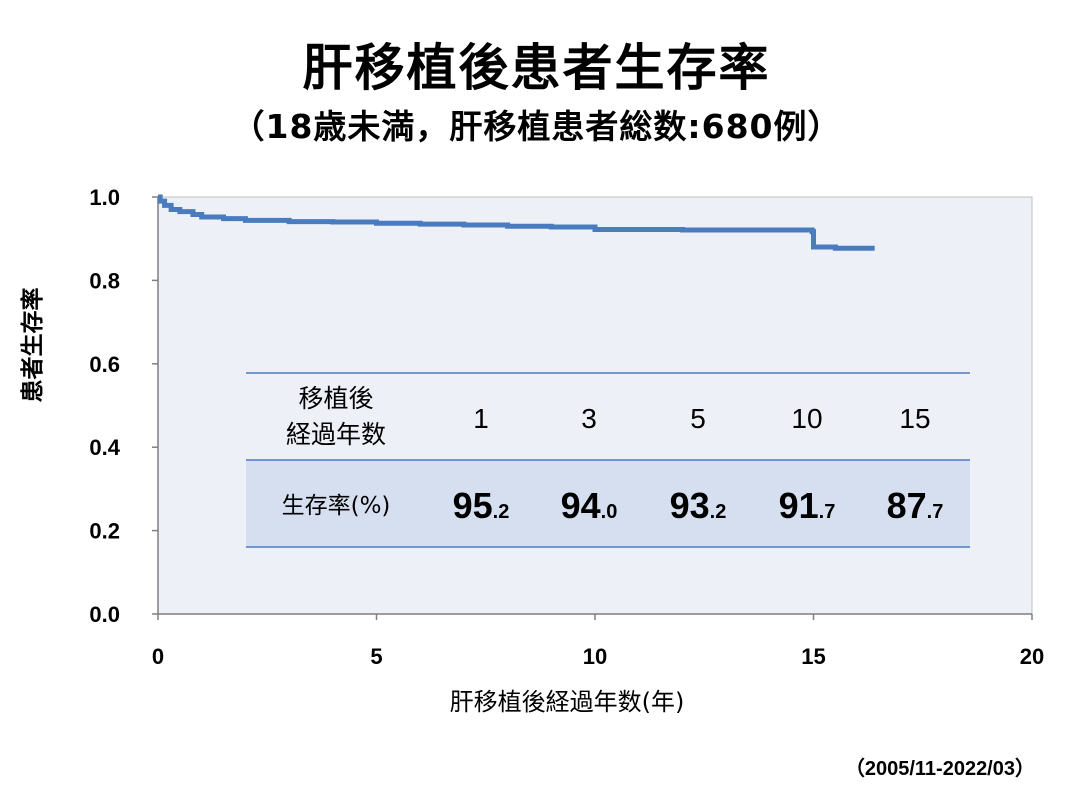 The height and width of the screenshot is (800, 1073). Describe the element at coordinates (104, 531) in the screenshot. I see `y-tick-label: 0.2` at that location.